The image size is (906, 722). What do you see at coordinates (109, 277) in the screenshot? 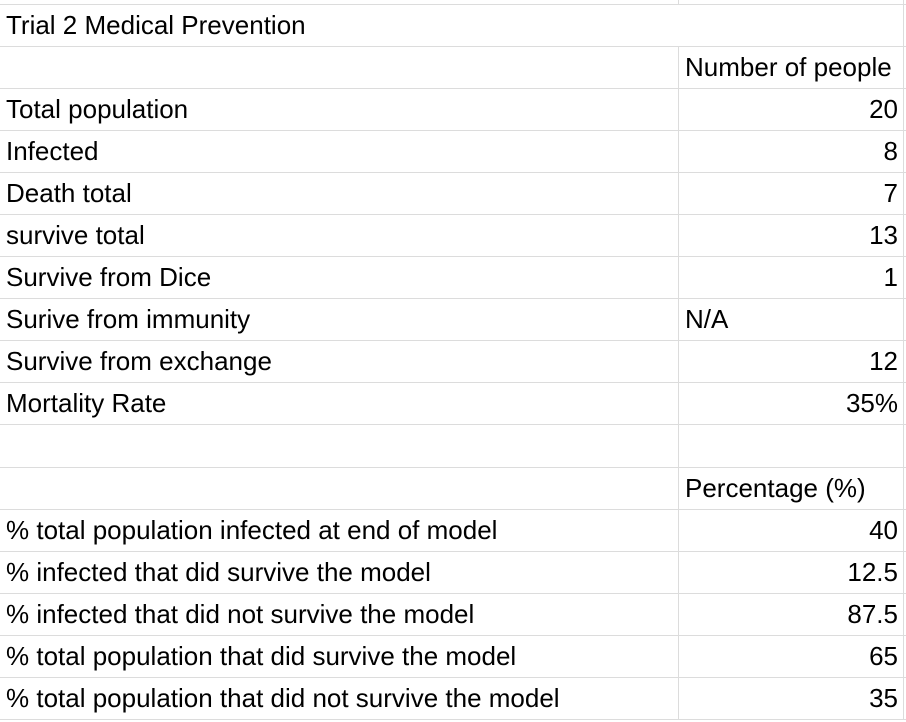
I see `label-cell: Survive from Dice` at bounding box center [109, 277].